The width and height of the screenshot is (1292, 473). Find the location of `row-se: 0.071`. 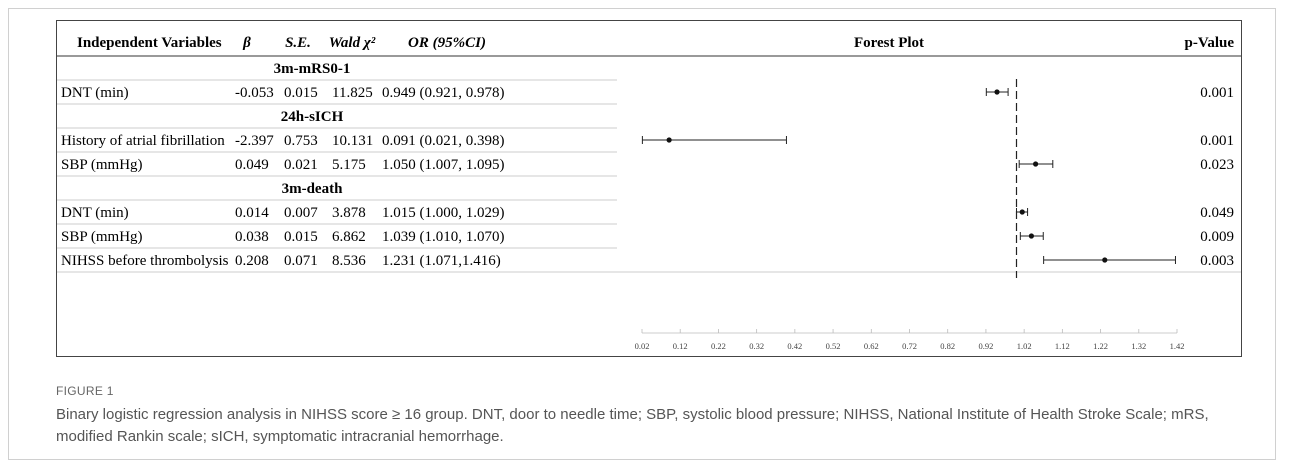

row-se: 0.071 is located at coordinates (301, 261).